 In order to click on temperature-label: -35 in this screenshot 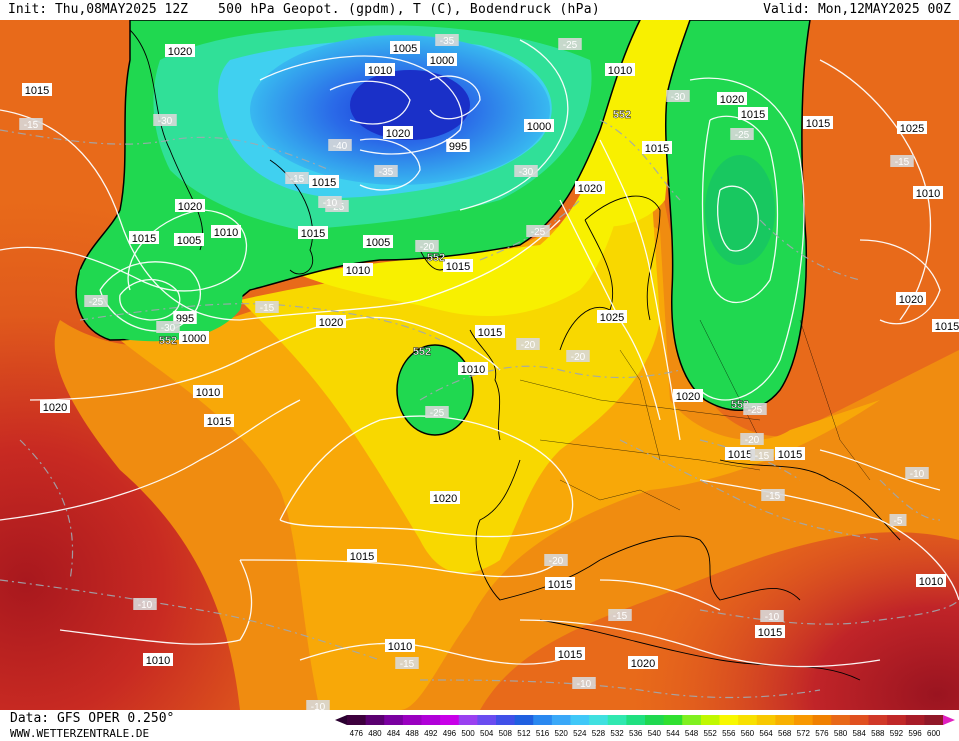, I will do `click(447, 40)`.